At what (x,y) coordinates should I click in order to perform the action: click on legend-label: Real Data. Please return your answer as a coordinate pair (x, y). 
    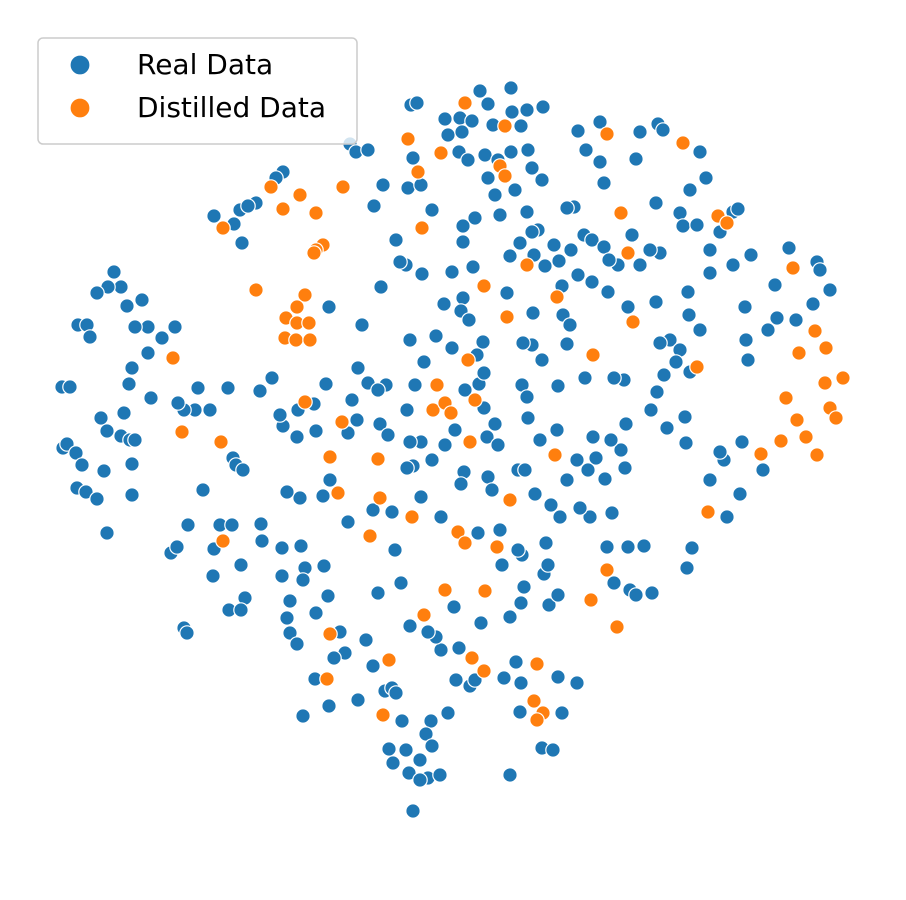
    Looking at the image, I should click on (205, 64).